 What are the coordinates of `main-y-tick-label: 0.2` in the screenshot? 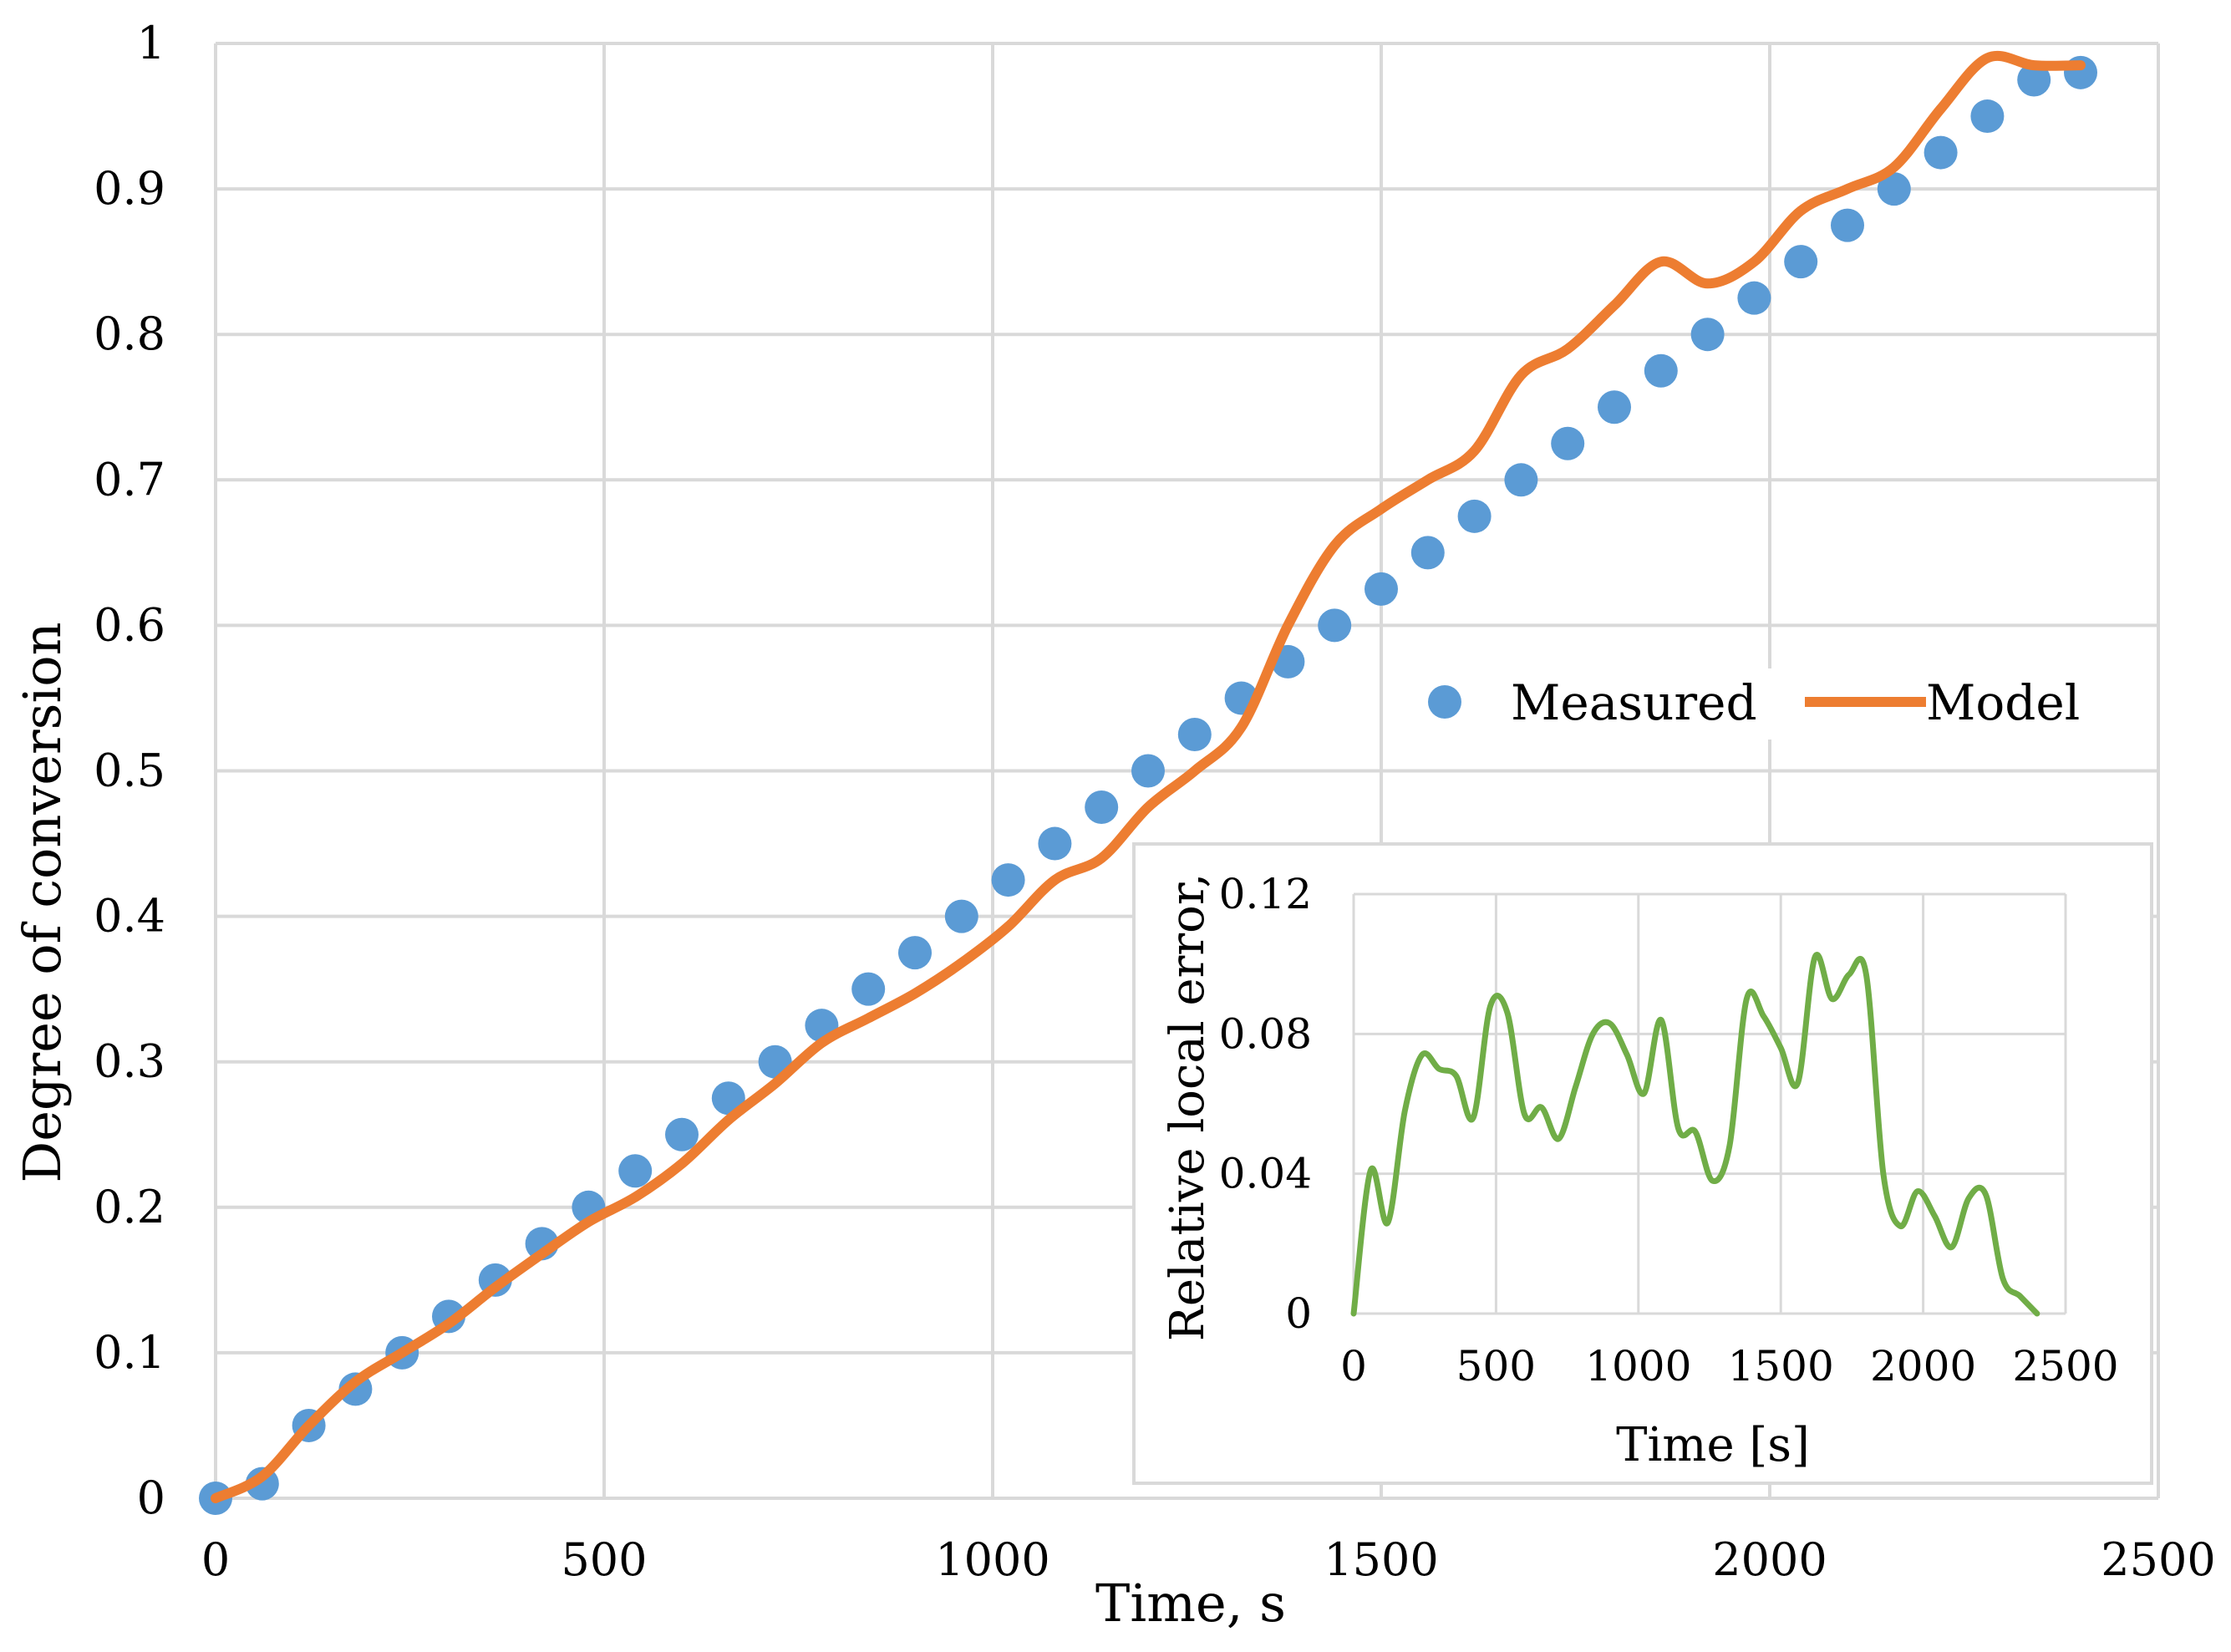 It's located at (129, 1207).